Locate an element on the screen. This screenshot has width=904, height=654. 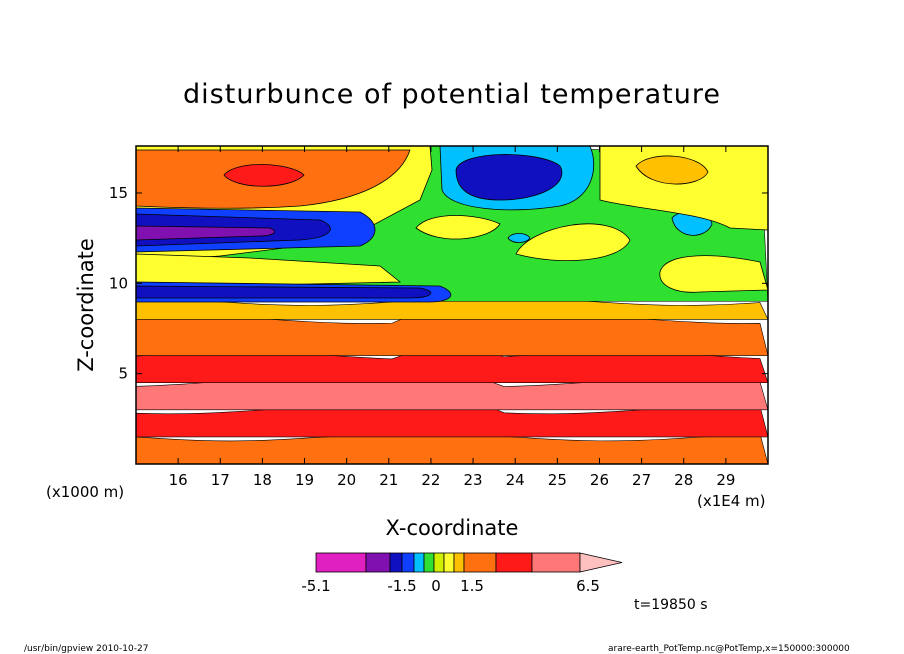
x-tick-label: 27 is located at coordinates (641, 480).